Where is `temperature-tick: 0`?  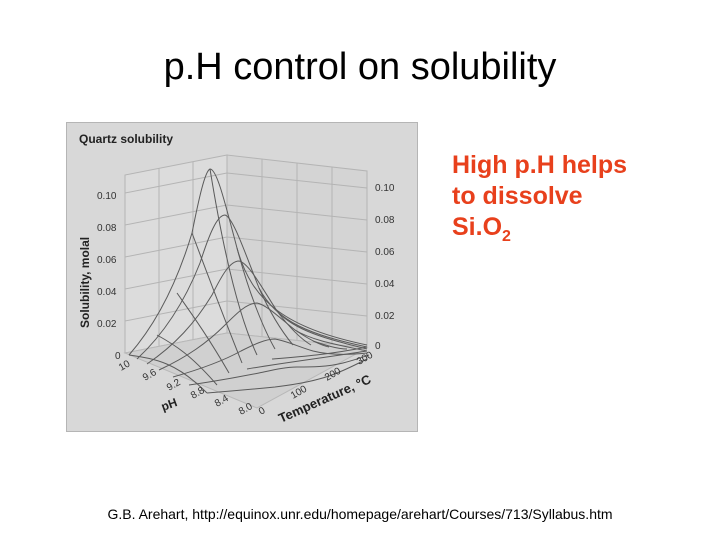
temperature-tick: 0 is located at coordinates (262, 411).